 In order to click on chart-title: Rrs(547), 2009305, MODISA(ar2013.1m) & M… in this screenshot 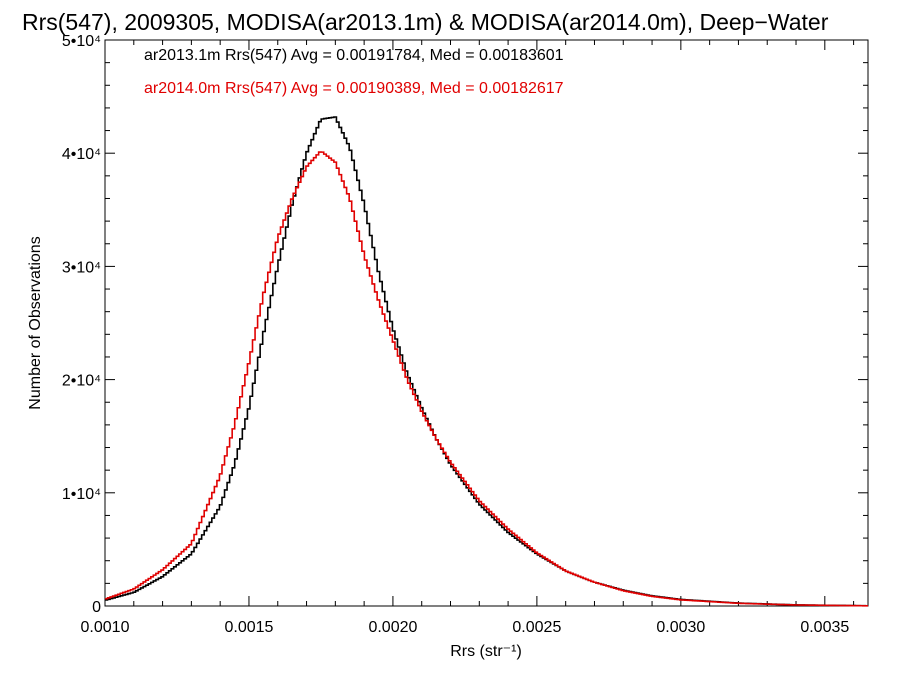, I will do `click(425, 22)`.